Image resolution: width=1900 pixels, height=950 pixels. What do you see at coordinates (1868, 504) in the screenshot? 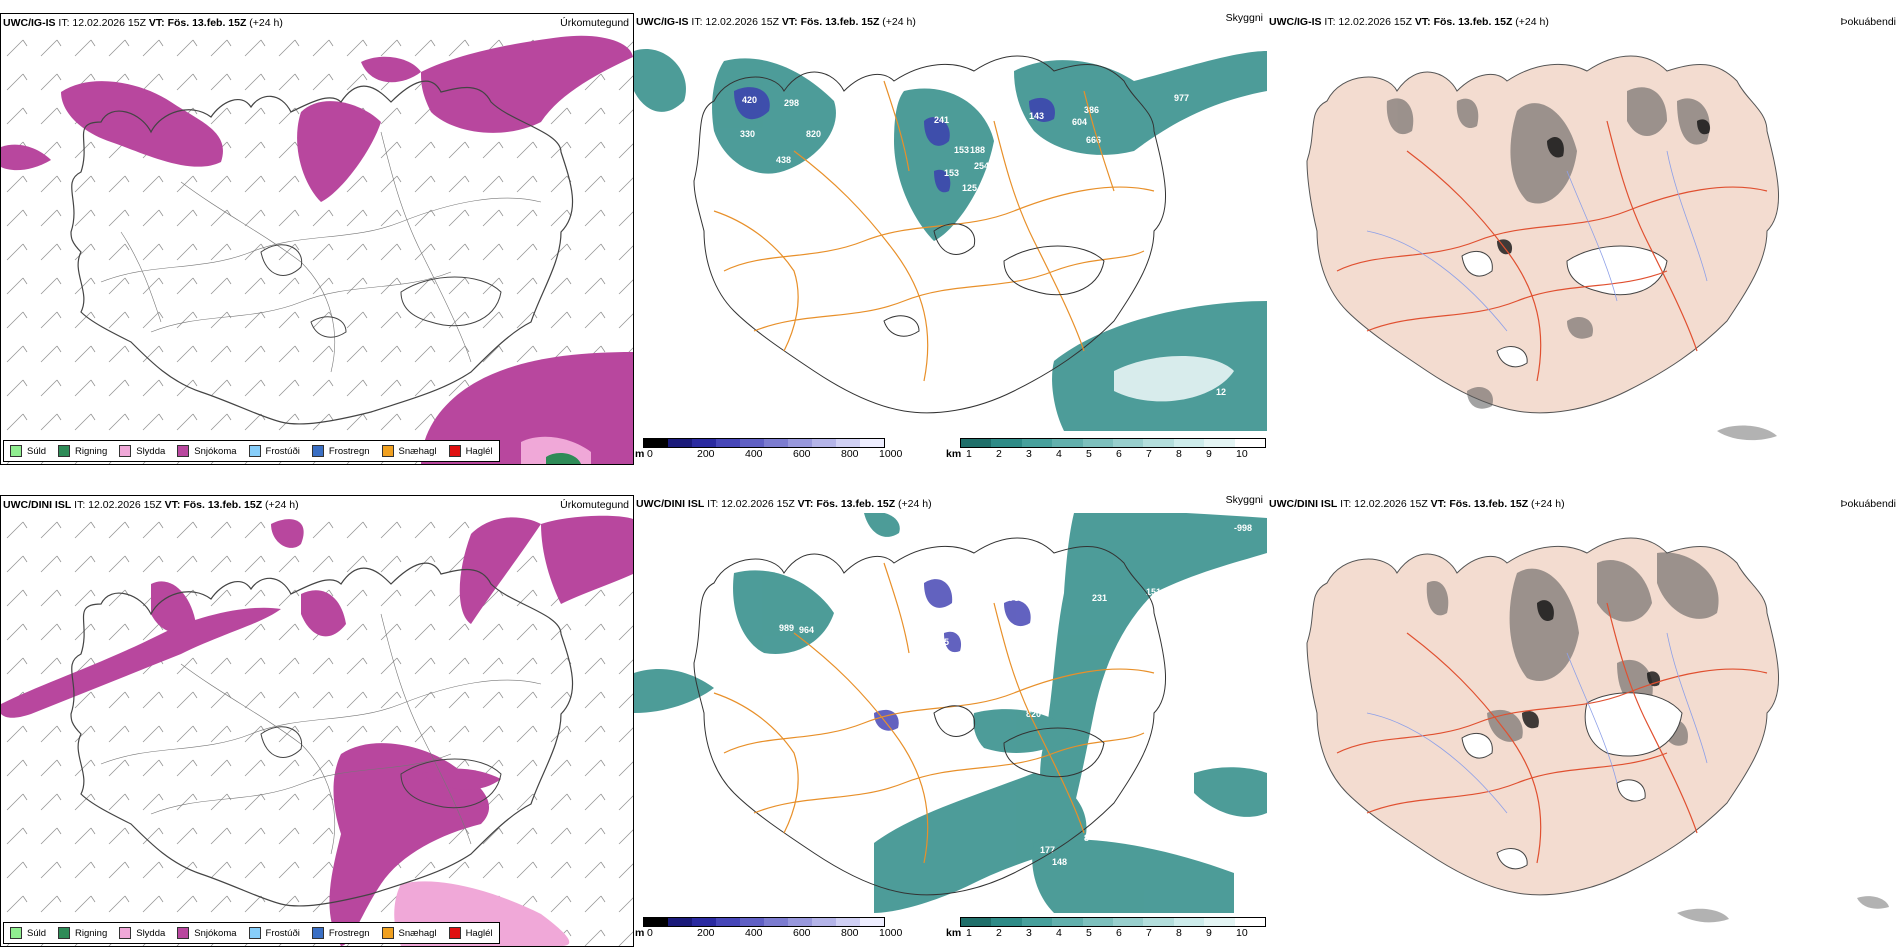
I see `fog-indicator-title: Þokuábendi` at bounding box center [1868, 504].